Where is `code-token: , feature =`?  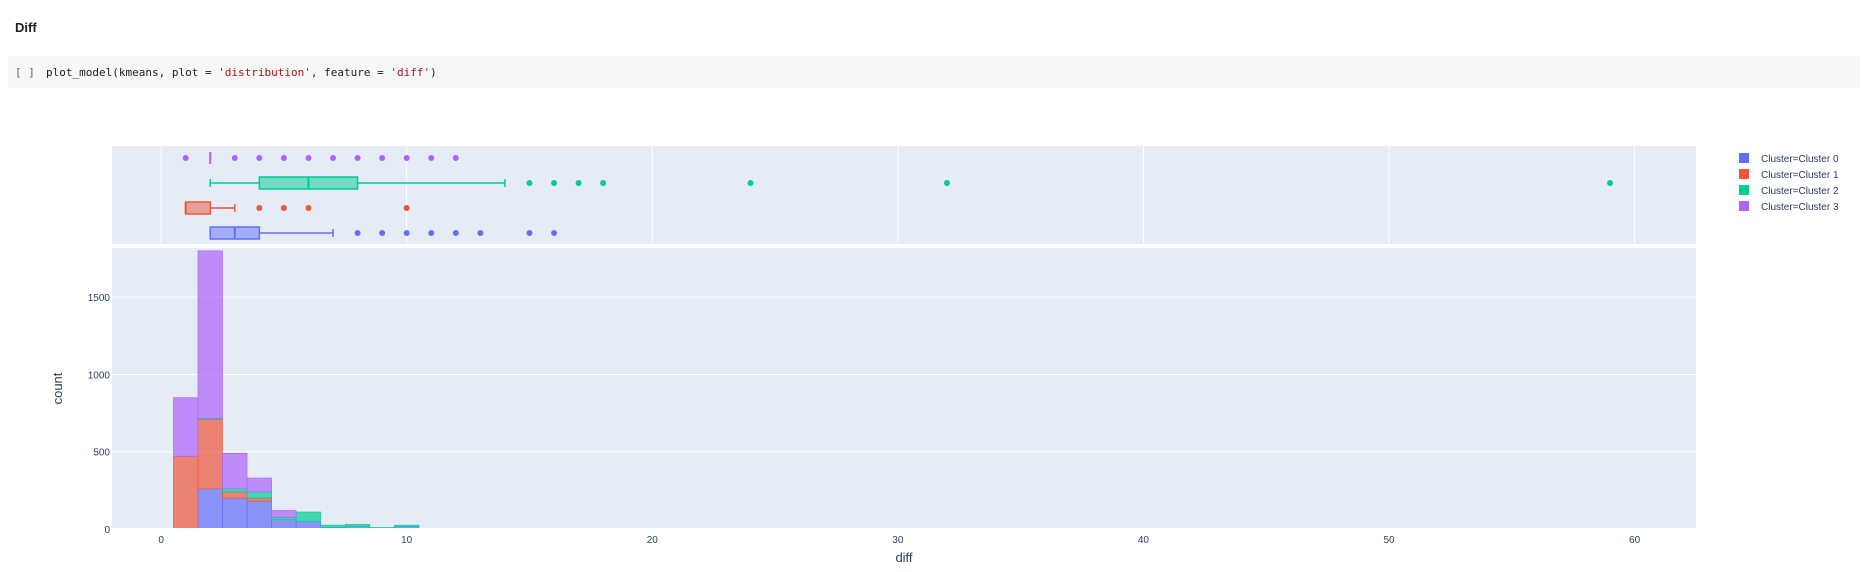
code-token: , feature = is located at coordinates (350, 72).